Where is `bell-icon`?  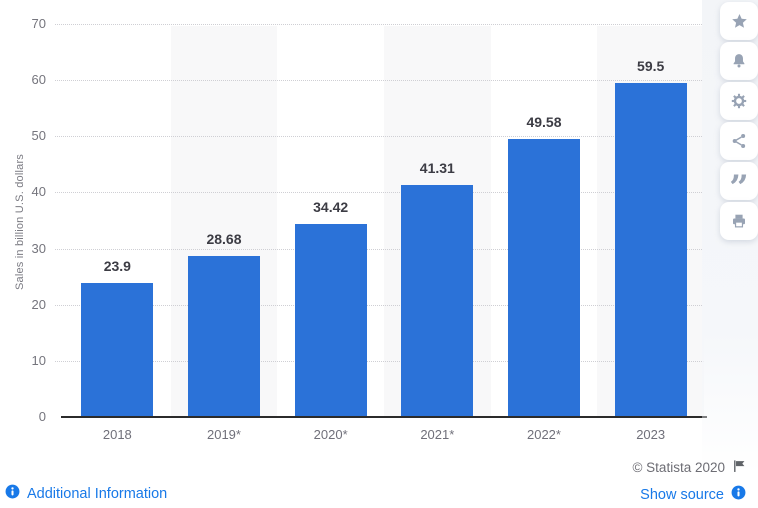
bell-icon is located at coordinates (739, 61).